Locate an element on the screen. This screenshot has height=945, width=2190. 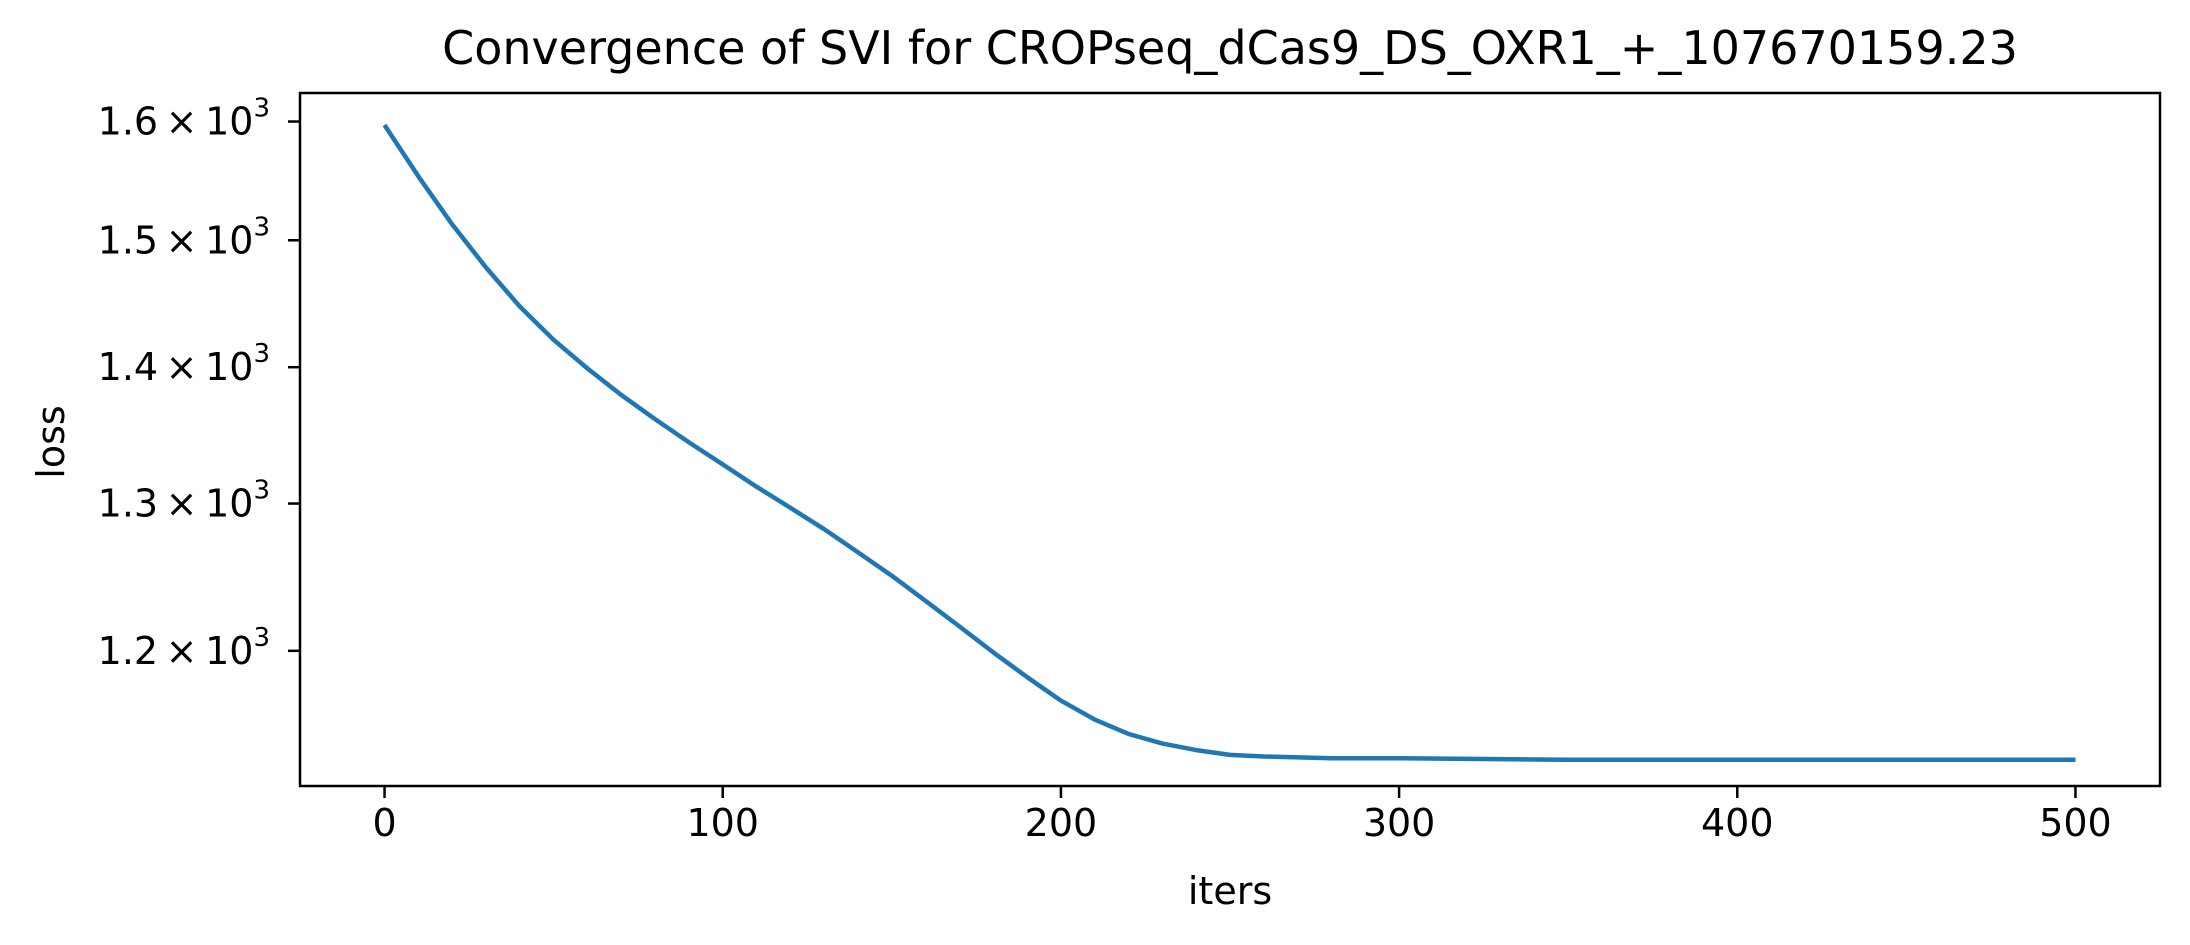
x-tick-label: 0 is located at coordinates (384, 823).